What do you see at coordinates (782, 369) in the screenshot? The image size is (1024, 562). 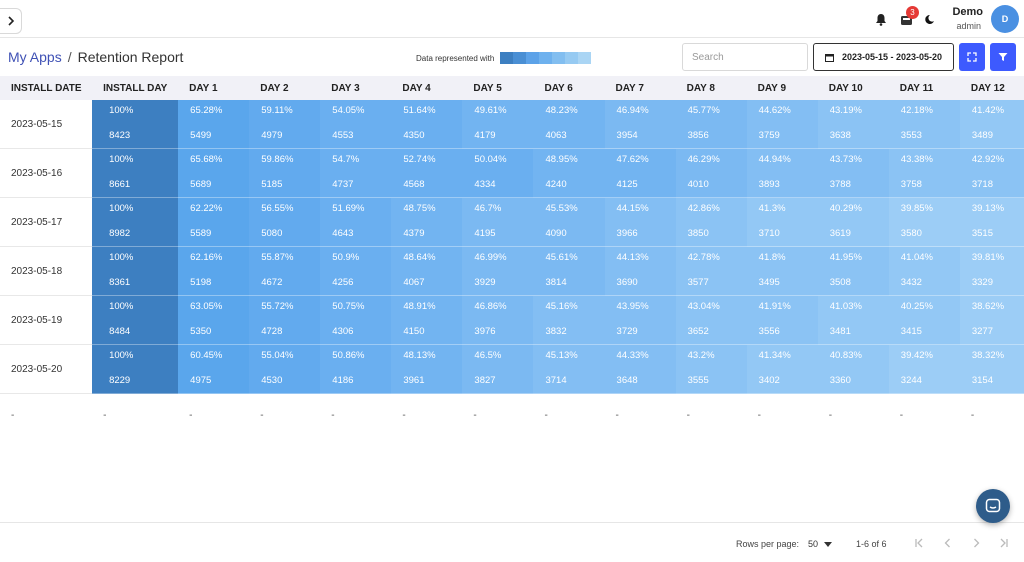 I see `retention-cell: 41.34% 3402` at bounding box center [782, 369].